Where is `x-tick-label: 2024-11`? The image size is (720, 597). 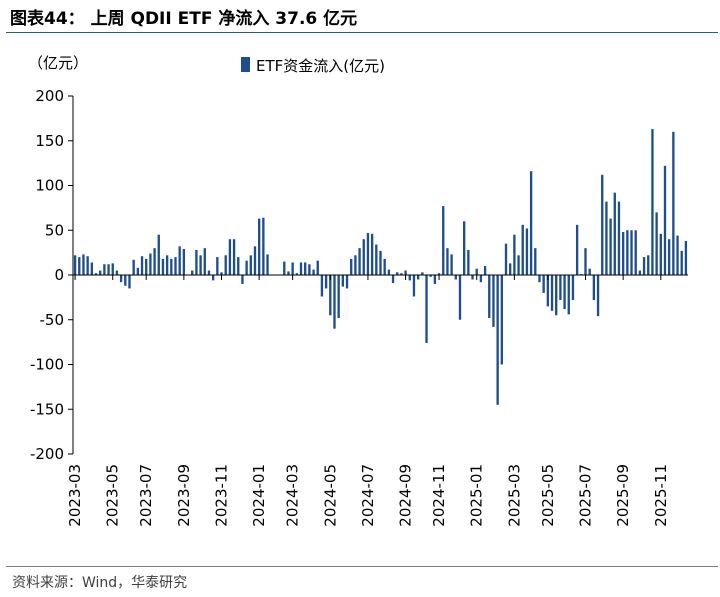 x-tick-label: 2024-11 is located at coordinates (439, 495).